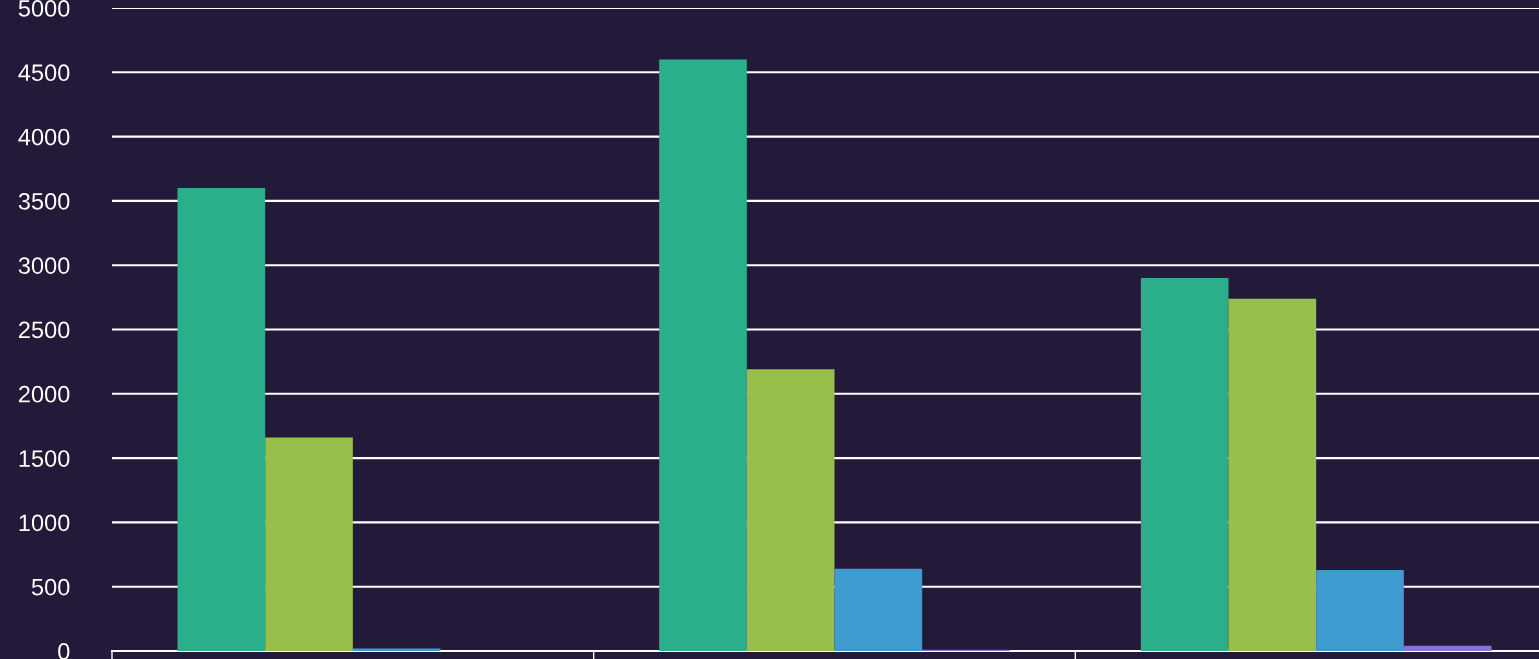 The image size is (1539, 659). Describe the element at coordinates (64, 651) in the screenshot. I see `y-tick-label: 0` at that location.